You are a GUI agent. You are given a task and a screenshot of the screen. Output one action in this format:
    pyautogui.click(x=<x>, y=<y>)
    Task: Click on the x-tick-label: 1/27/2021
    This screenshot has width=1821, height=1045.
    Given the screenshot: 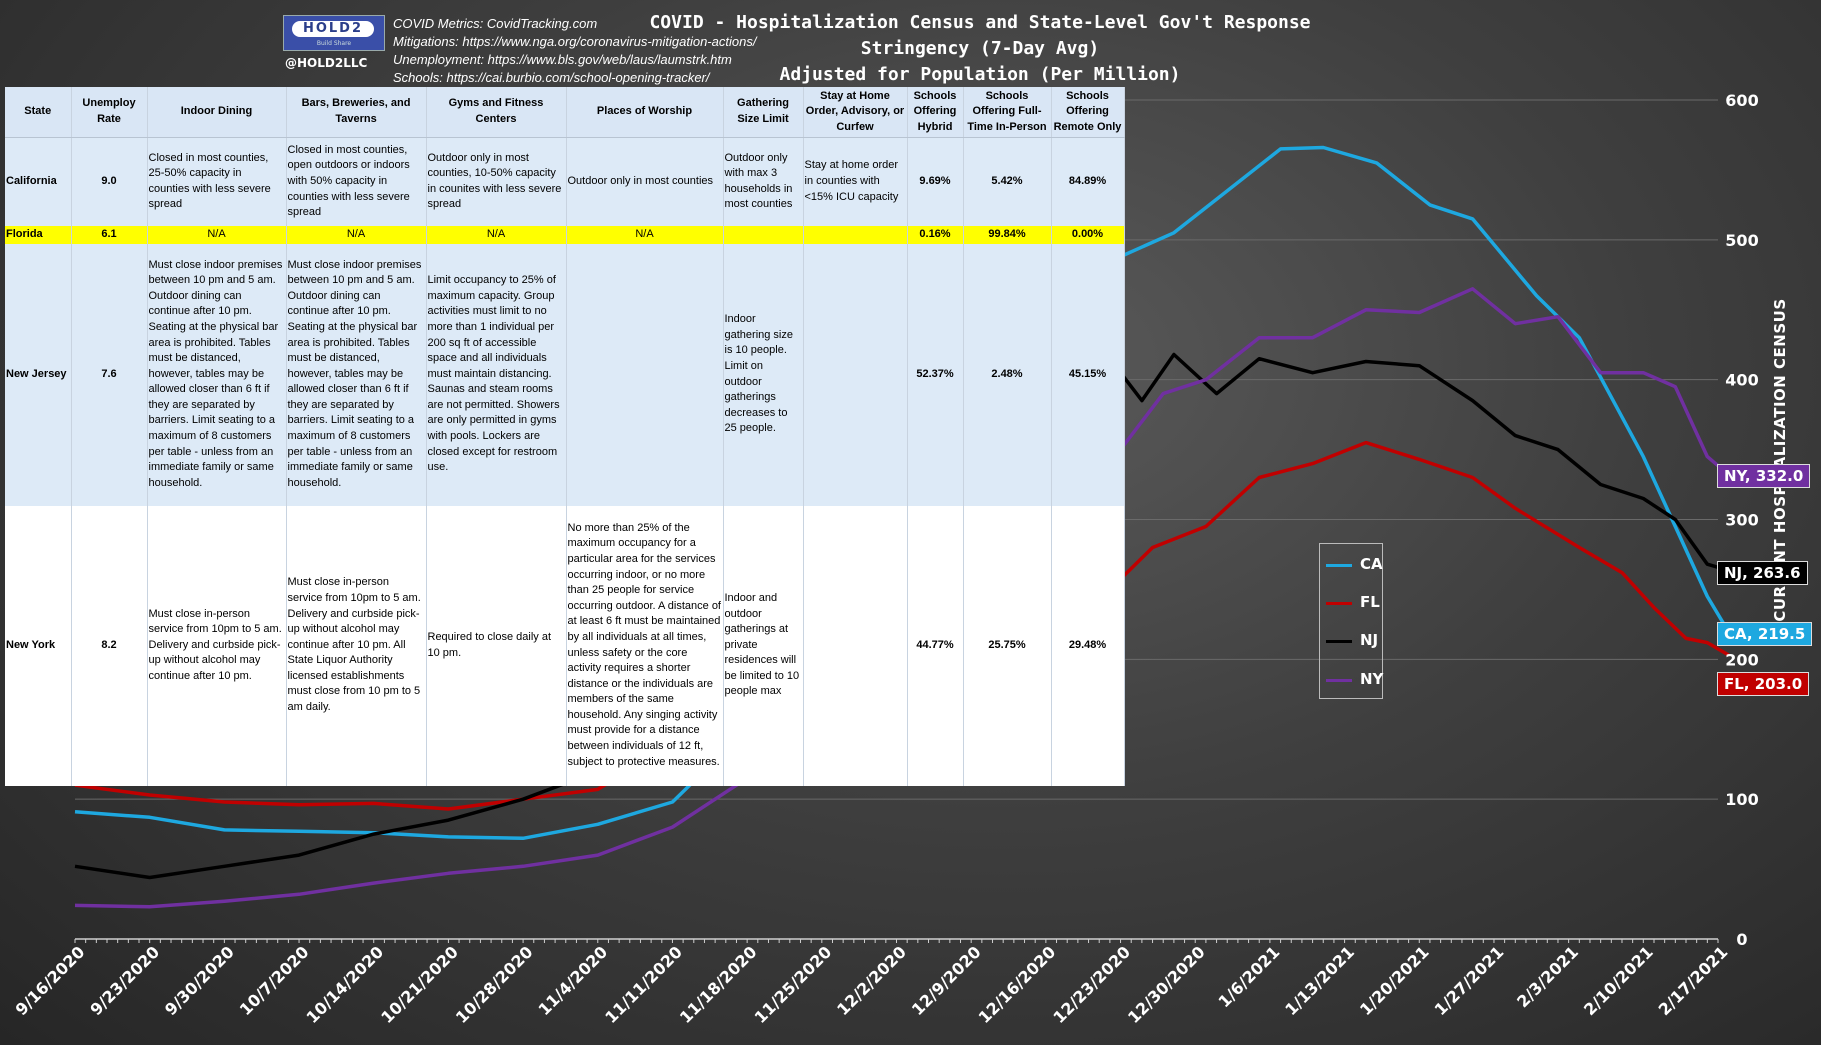 What is the action you would take?
    pyautogui.click(x=1469, y=980)
    